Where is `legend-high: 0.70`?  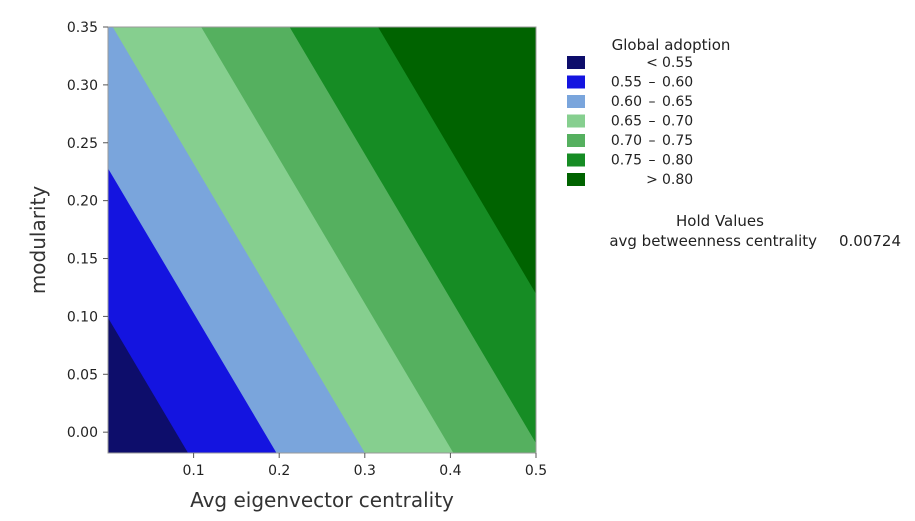
legend-high: 0.70 is located at coordinates (677, 122).